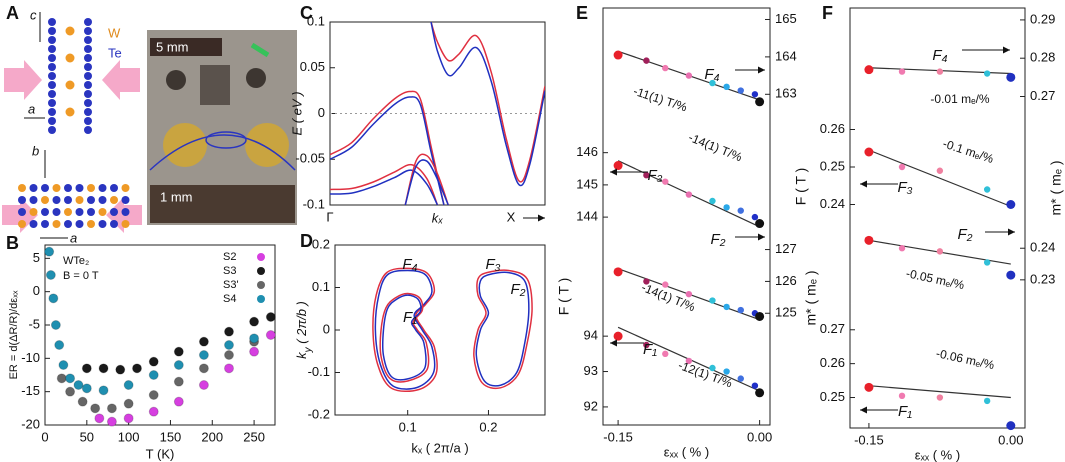  Describe the element at coordinates (254, 436) in the screenshot. I see `x-tick-label: 250` at that location.